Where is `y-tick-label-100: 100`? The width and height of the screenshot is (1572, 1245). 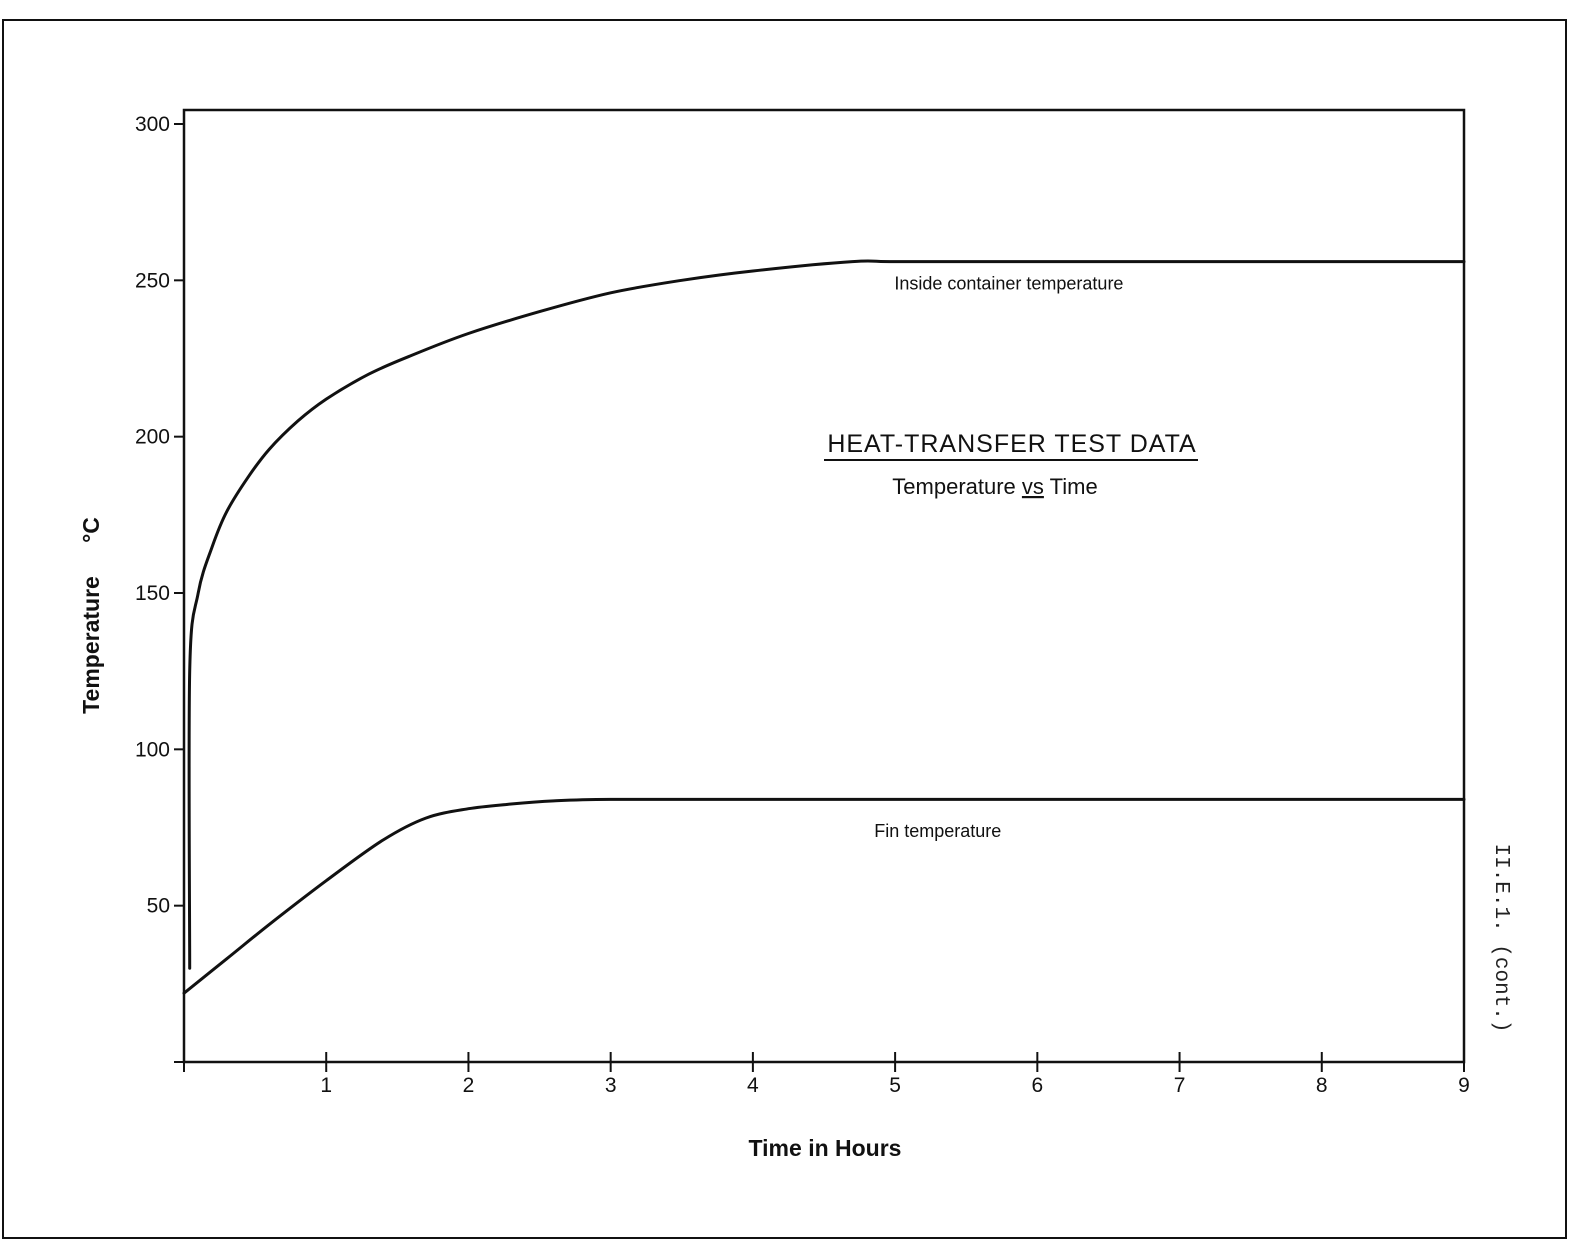 y-tick-label-100: 100 is located at coordinates (152, 749).